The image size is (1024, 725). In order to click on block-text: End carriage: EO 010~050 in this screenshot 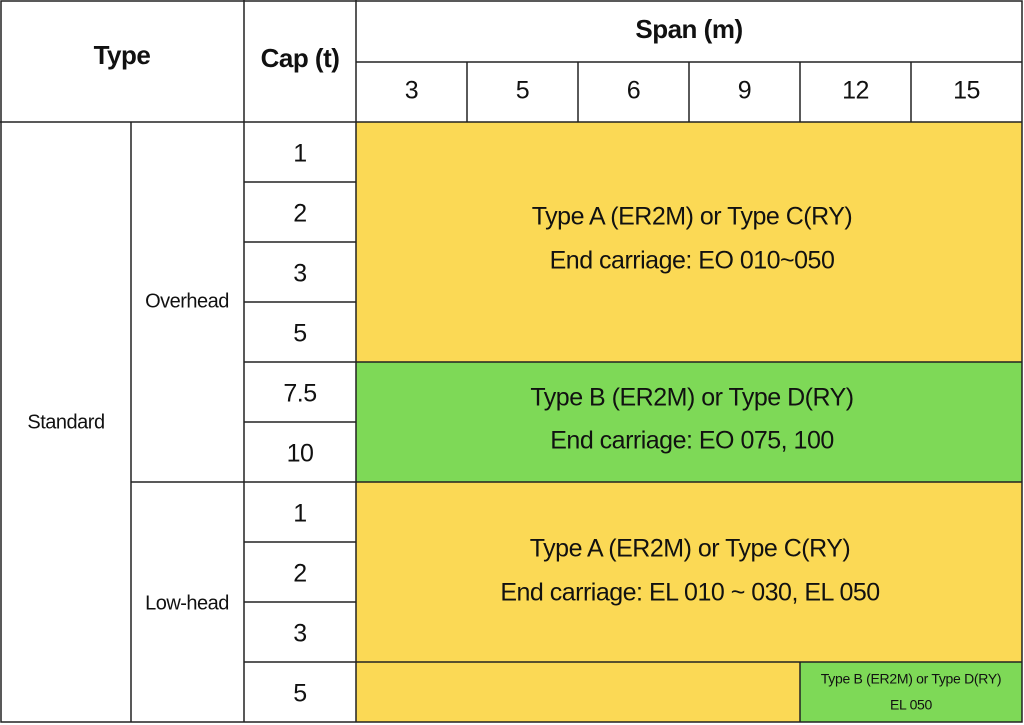, I will do `click(692, 261)`.